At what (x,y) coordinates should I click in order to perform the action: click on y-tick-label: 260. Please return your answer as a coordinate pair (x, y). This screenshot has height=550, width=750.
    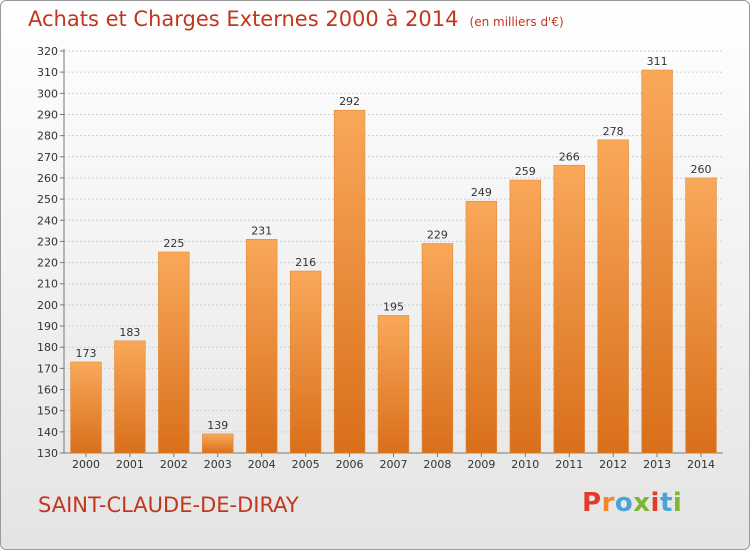
    Looking at the image, I should click on (47, 178).